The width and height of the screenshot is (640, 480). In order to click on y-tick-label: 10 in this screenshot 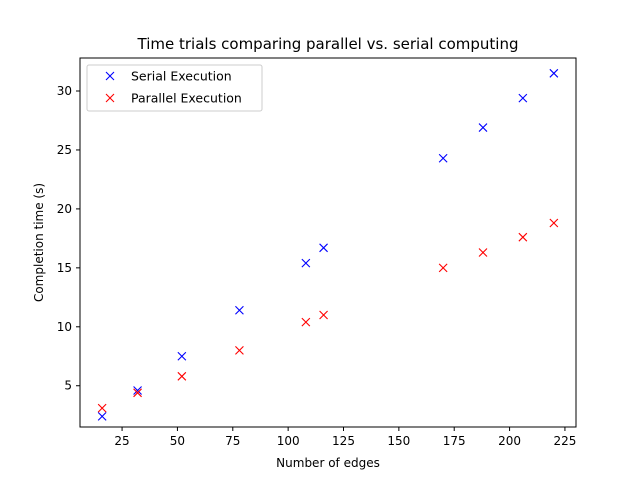, I will do `click(64, 327)`.